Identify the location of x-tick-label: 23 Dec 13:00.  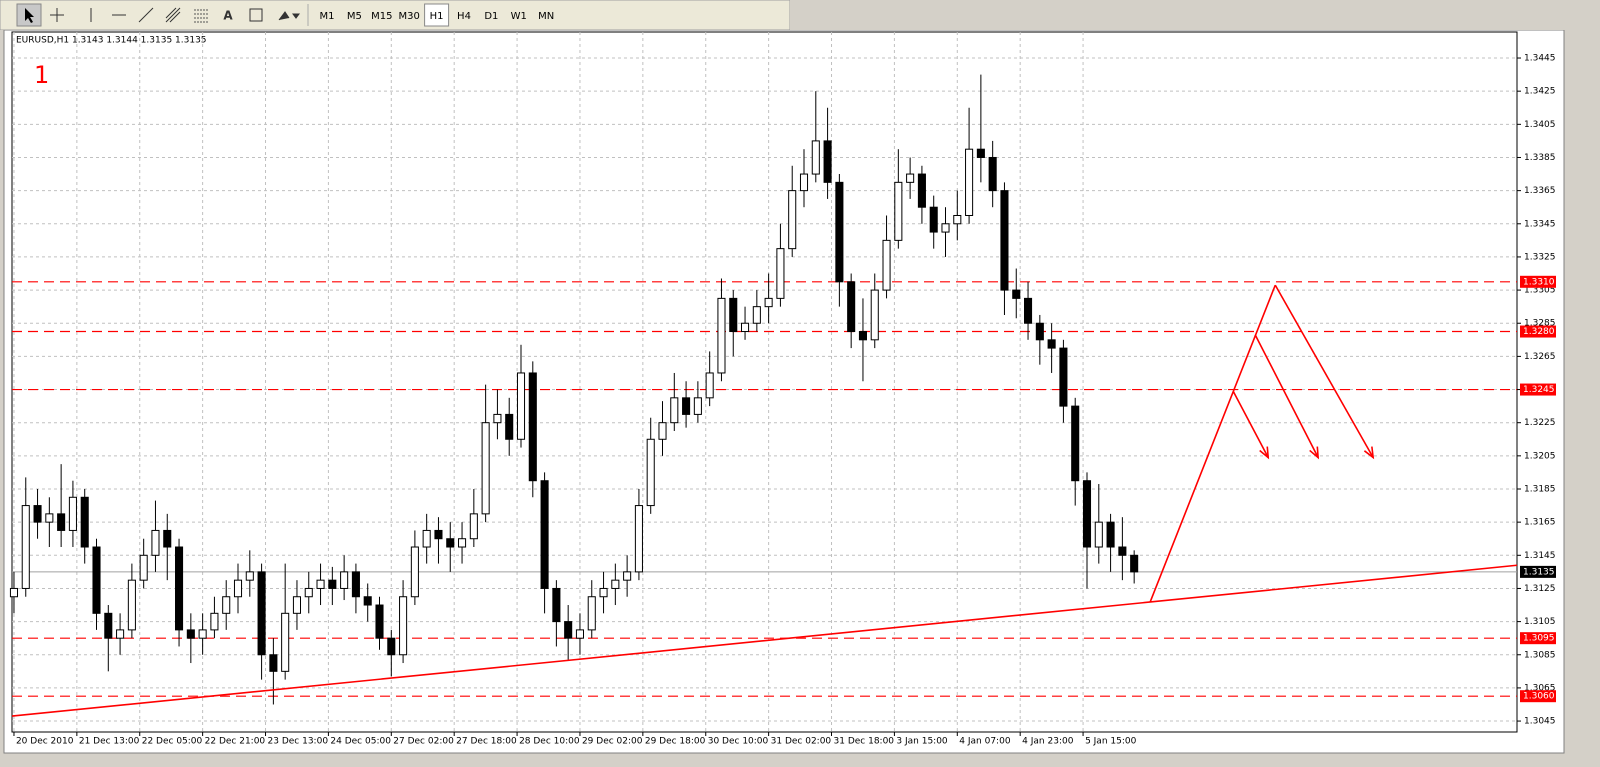
(298, 742).